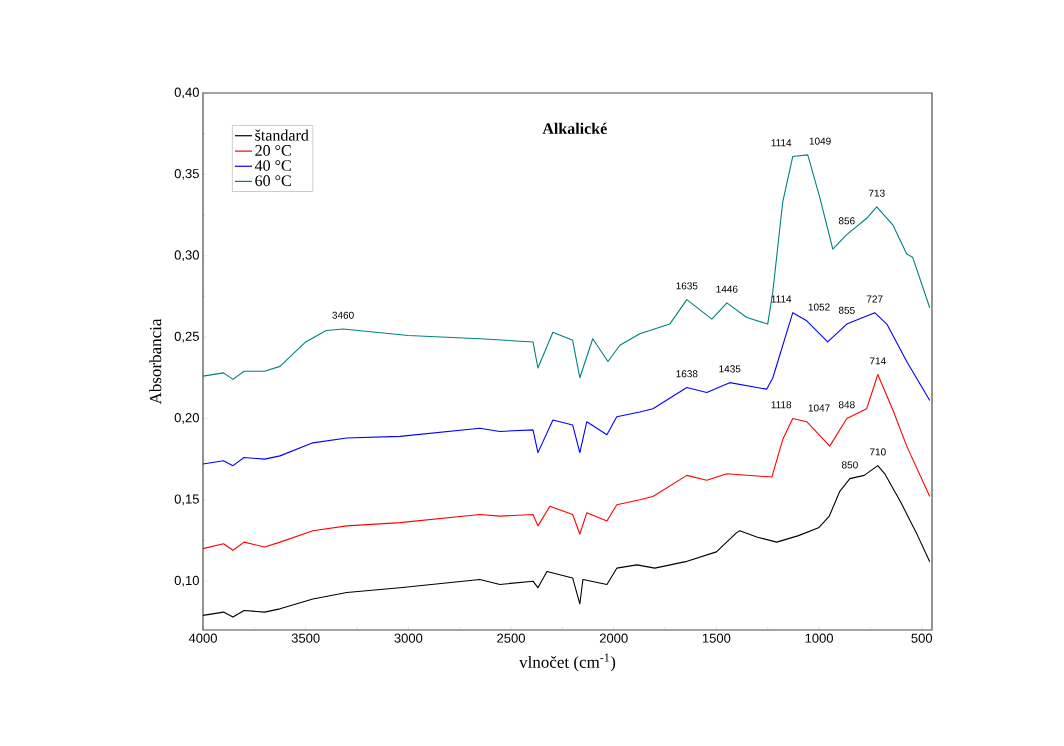 The image size is (1064, 746). I want to click on annotation: 1052, so click(819, 307).